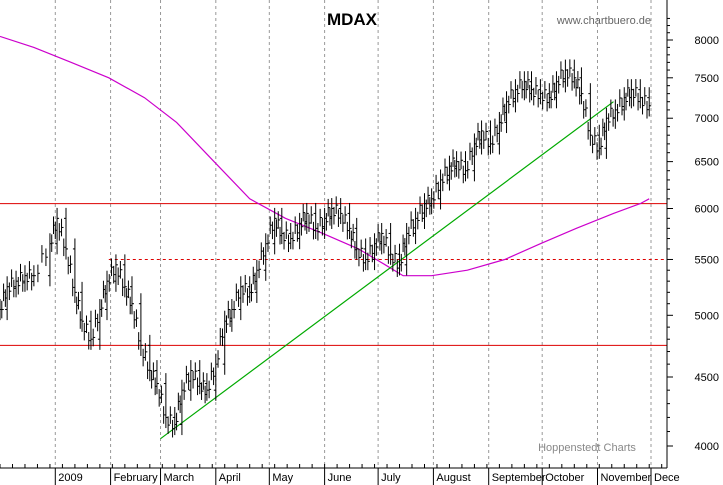 This screenshot has width=723, height=485. What do you see at coordinates (693, 235) in the screenshot?
I see `y-axis: 4000 4500 5000 5500 6000 6500 7000 7500 8000` at bounding box center [693, 235].